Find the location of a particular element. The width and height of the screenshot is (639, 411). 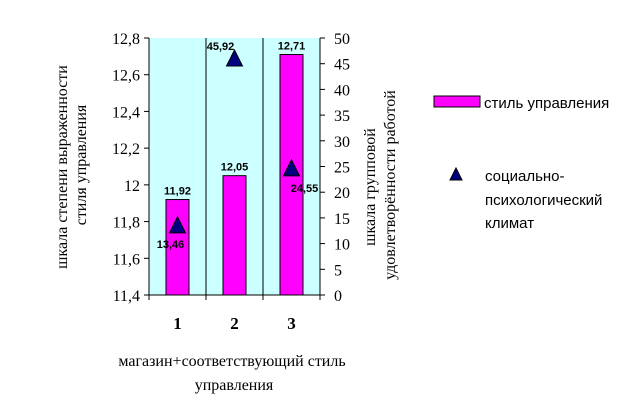

legend-label-marker-line-2: психологический is located at coordinates (543, 200).